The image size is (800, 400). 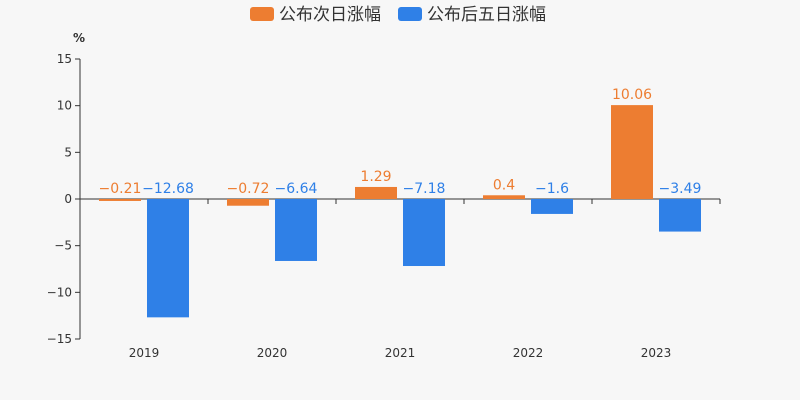 I want to click on x-tick-label: 2021, so click(x=400, y=353).